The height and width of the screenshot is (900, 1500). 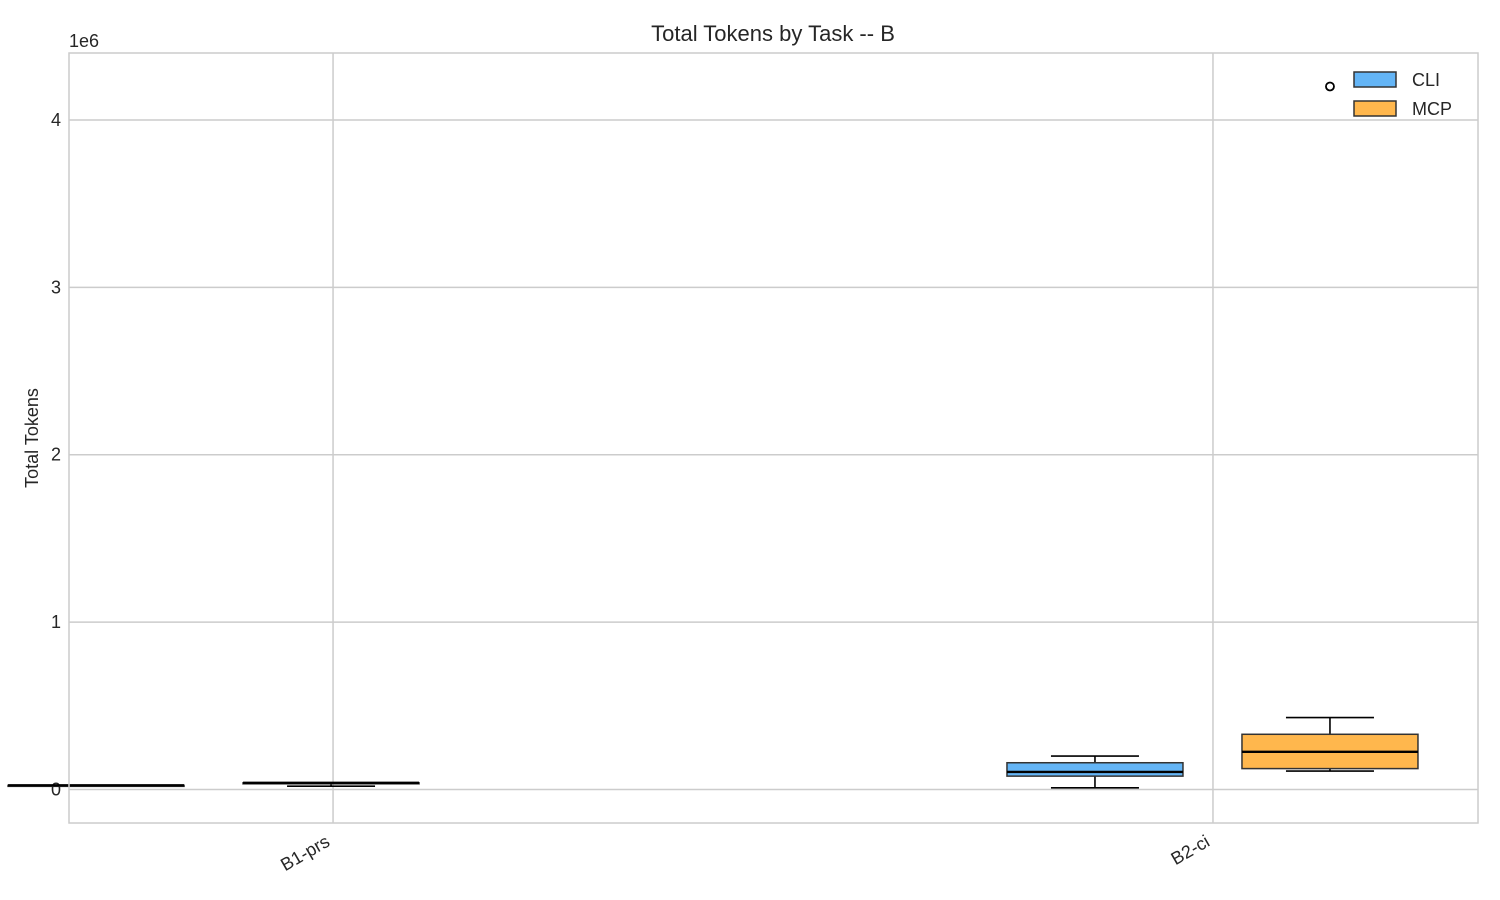 What do you see at coordinates (1402, 94) in the screenshot?
I see `legend: CLI MCP` at bounding box center [1402, 94].